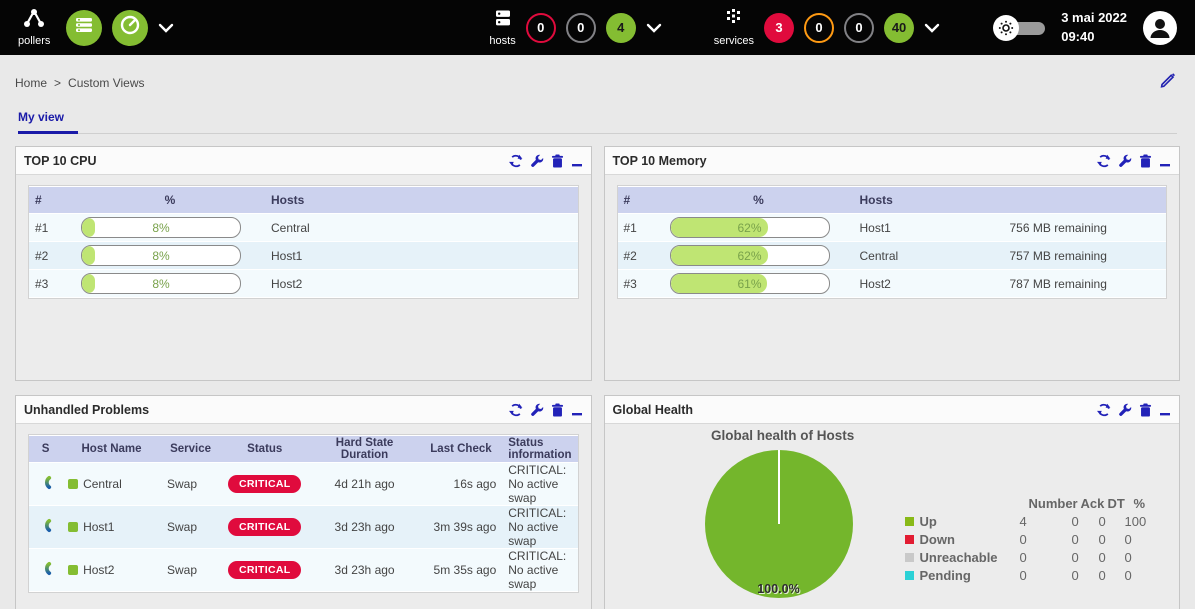  I want to click on tab-bar: My view, so click(597, 119).